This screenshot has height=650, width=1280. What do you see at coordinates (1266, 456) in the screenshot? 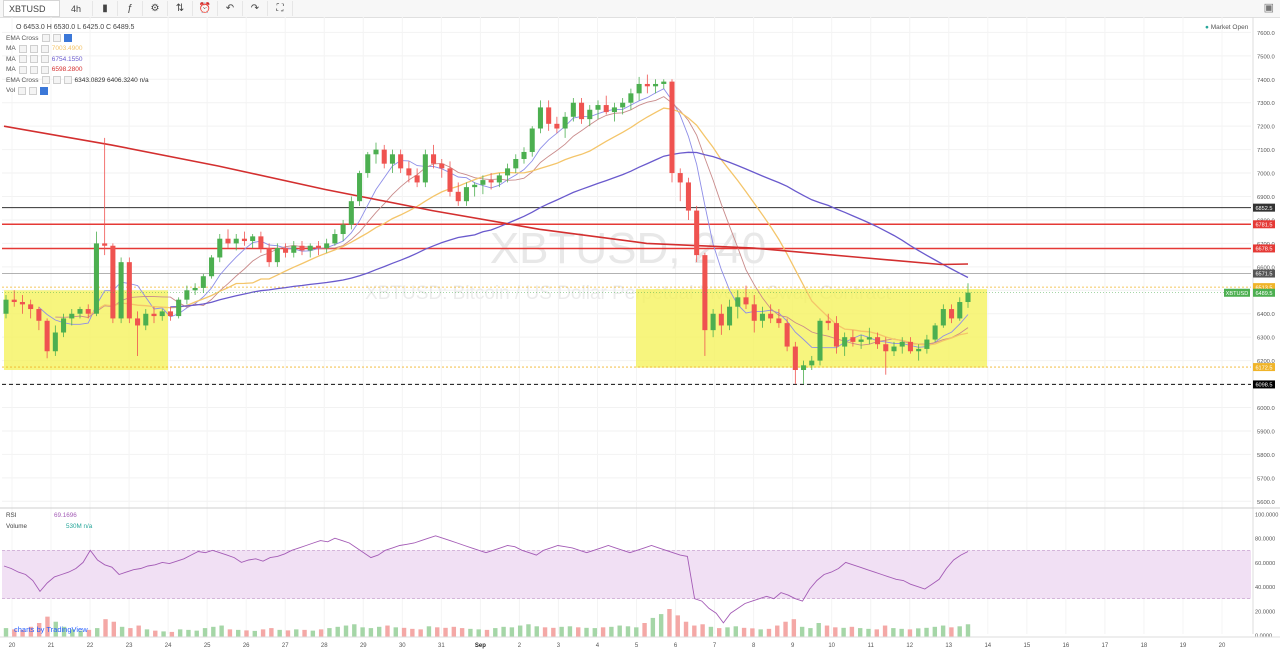
I see `price-tick-label: 5800.0` at bounding box center [1266, 456].